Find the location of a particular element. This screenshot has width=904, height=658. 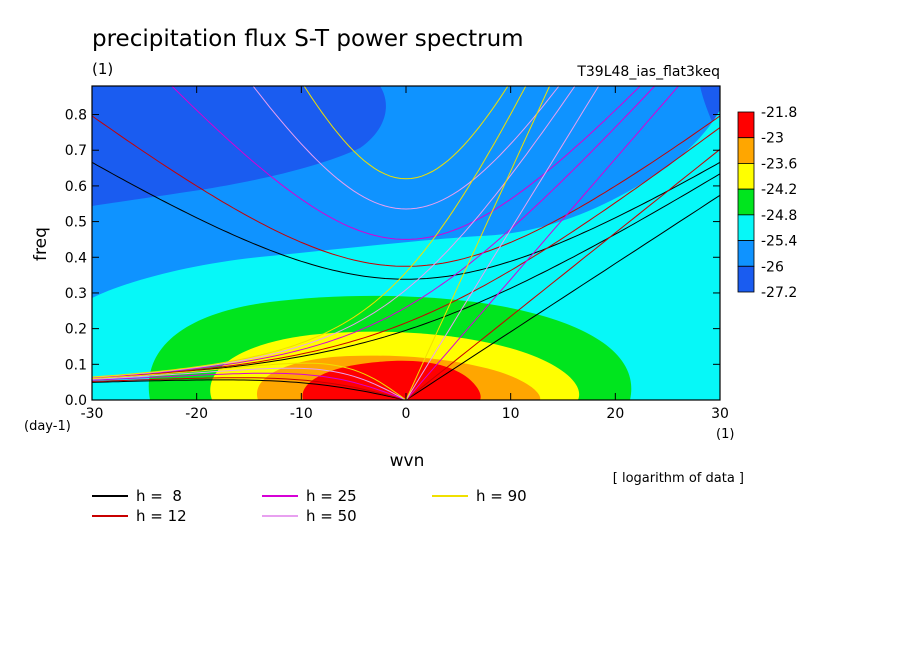

contour-darkblue-left is located at coordinates (239, 146).